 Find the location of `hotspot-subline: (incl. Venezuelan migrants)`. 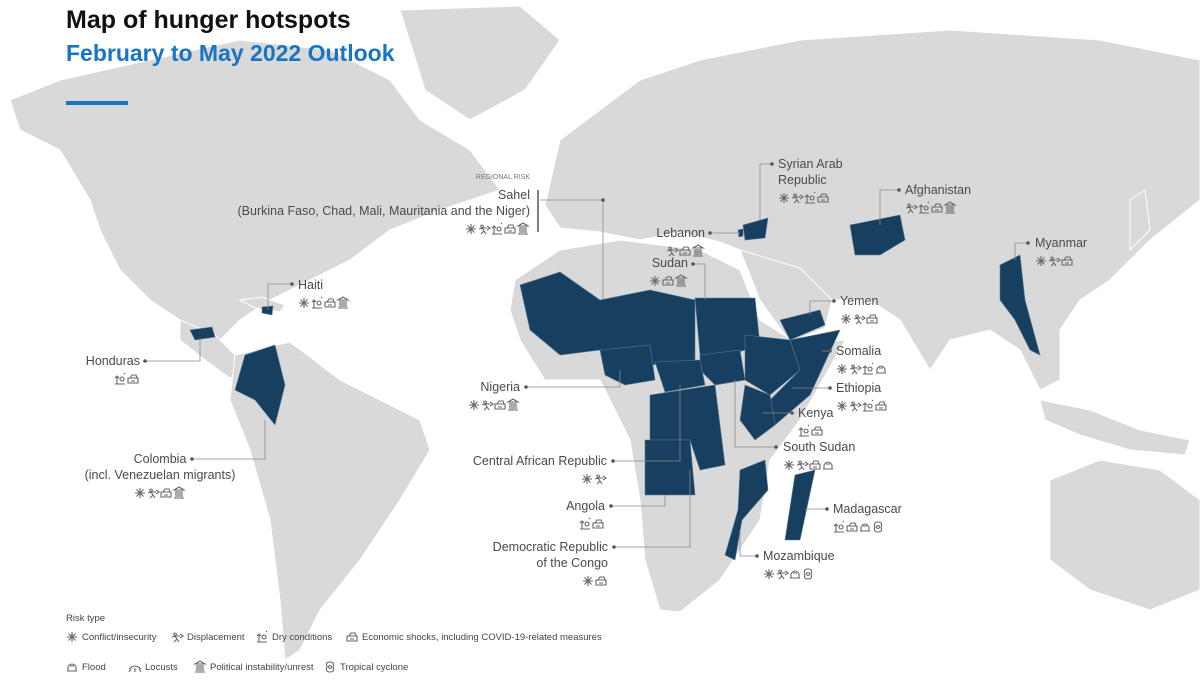

hotspot-subline: (incl. Venezuelan migrants) is located at coordinates (160, 475).